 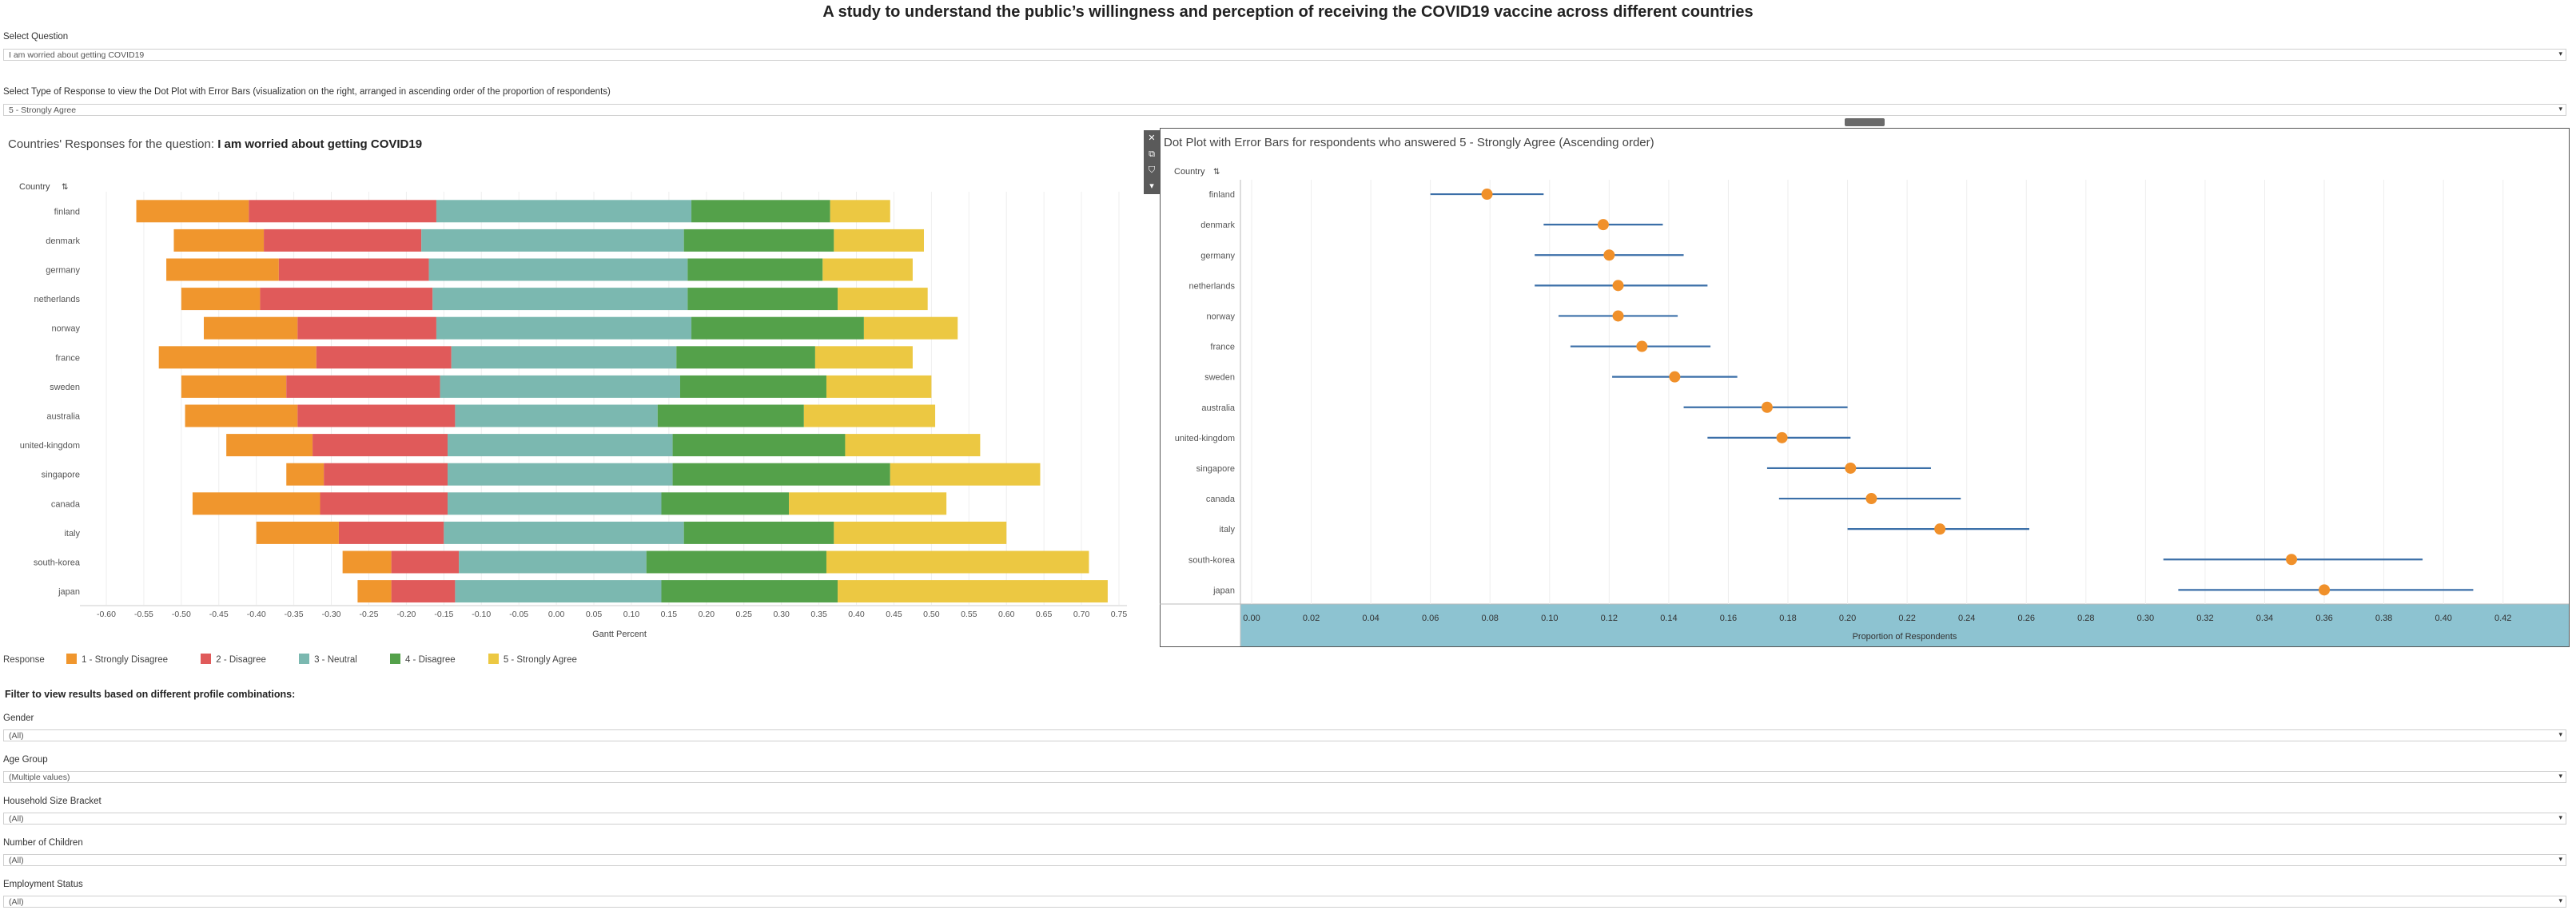 I want to click on open-icon: ⧉, so click(x=1152, y=154).